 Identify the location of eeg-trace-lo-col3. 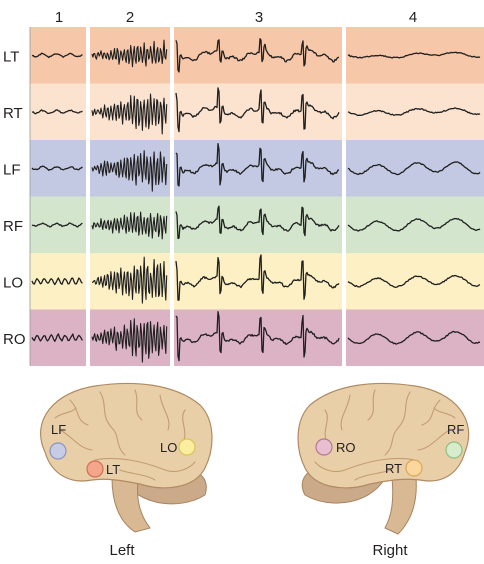
(257, 277).